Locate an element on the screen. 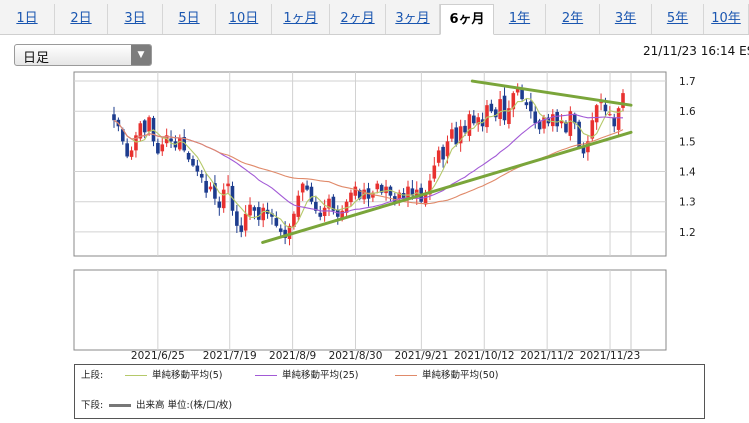 The image size is (749, 423). y-tick-label: 1.4 is located at coordinates (687, 173).